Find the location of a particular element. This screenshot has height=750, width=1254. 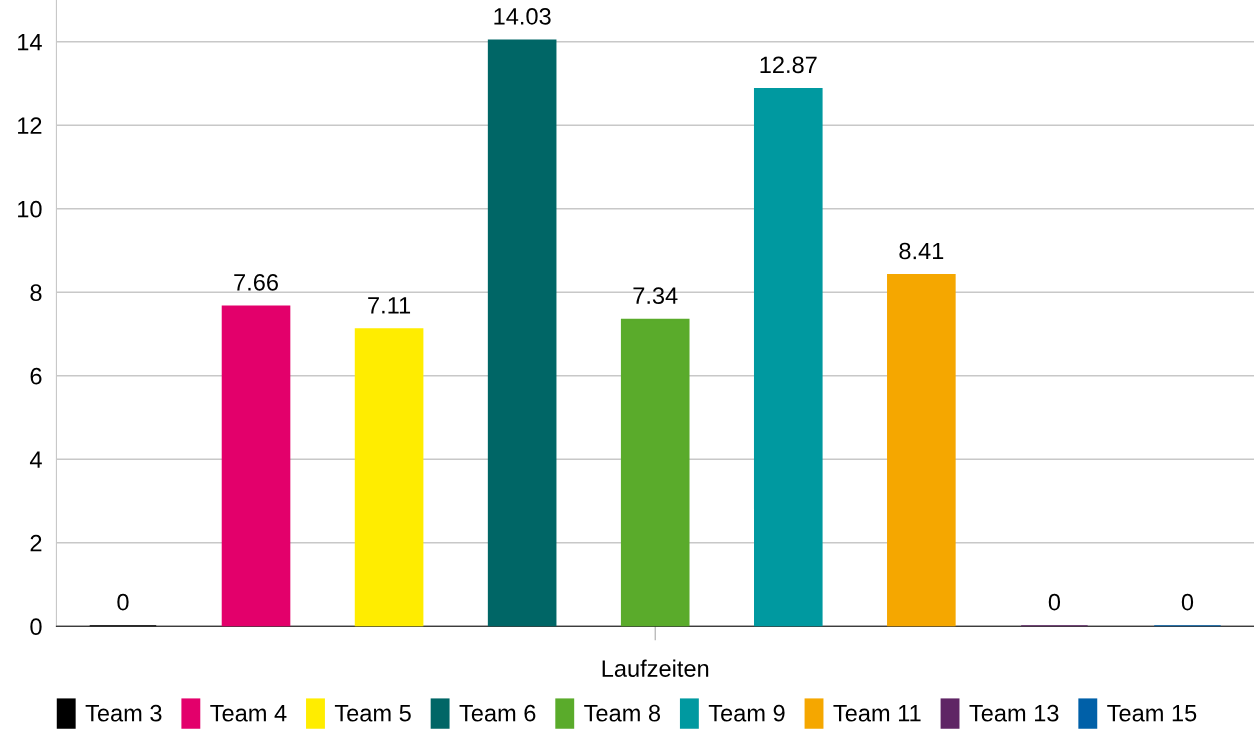

y-tick-label: 14 is located at coordinates (30, 42).